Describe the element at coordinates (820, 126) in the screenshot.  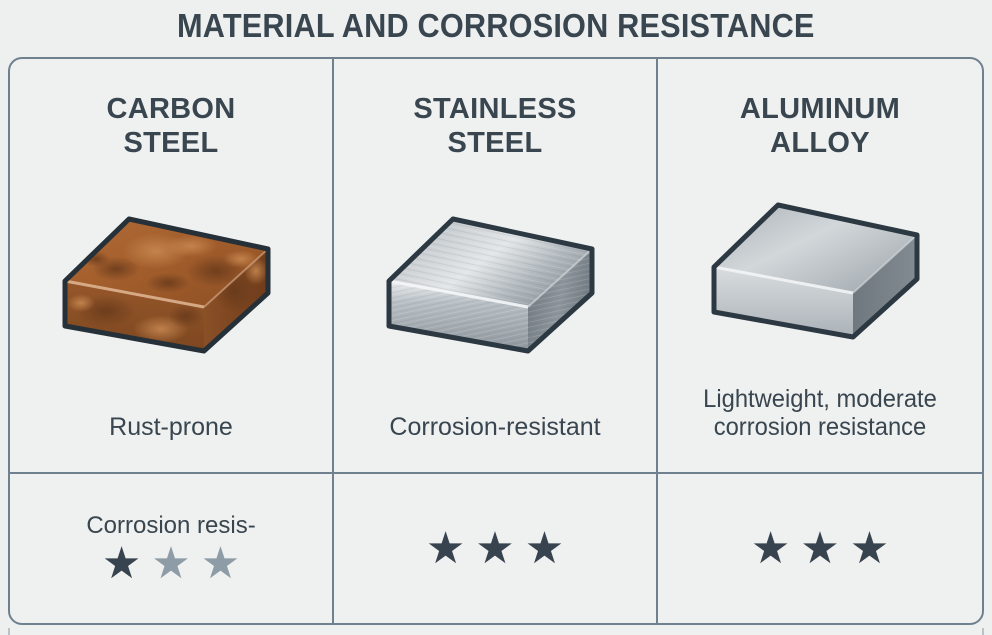
I see `material-title: ALUMINUM ALLOY` at that location.